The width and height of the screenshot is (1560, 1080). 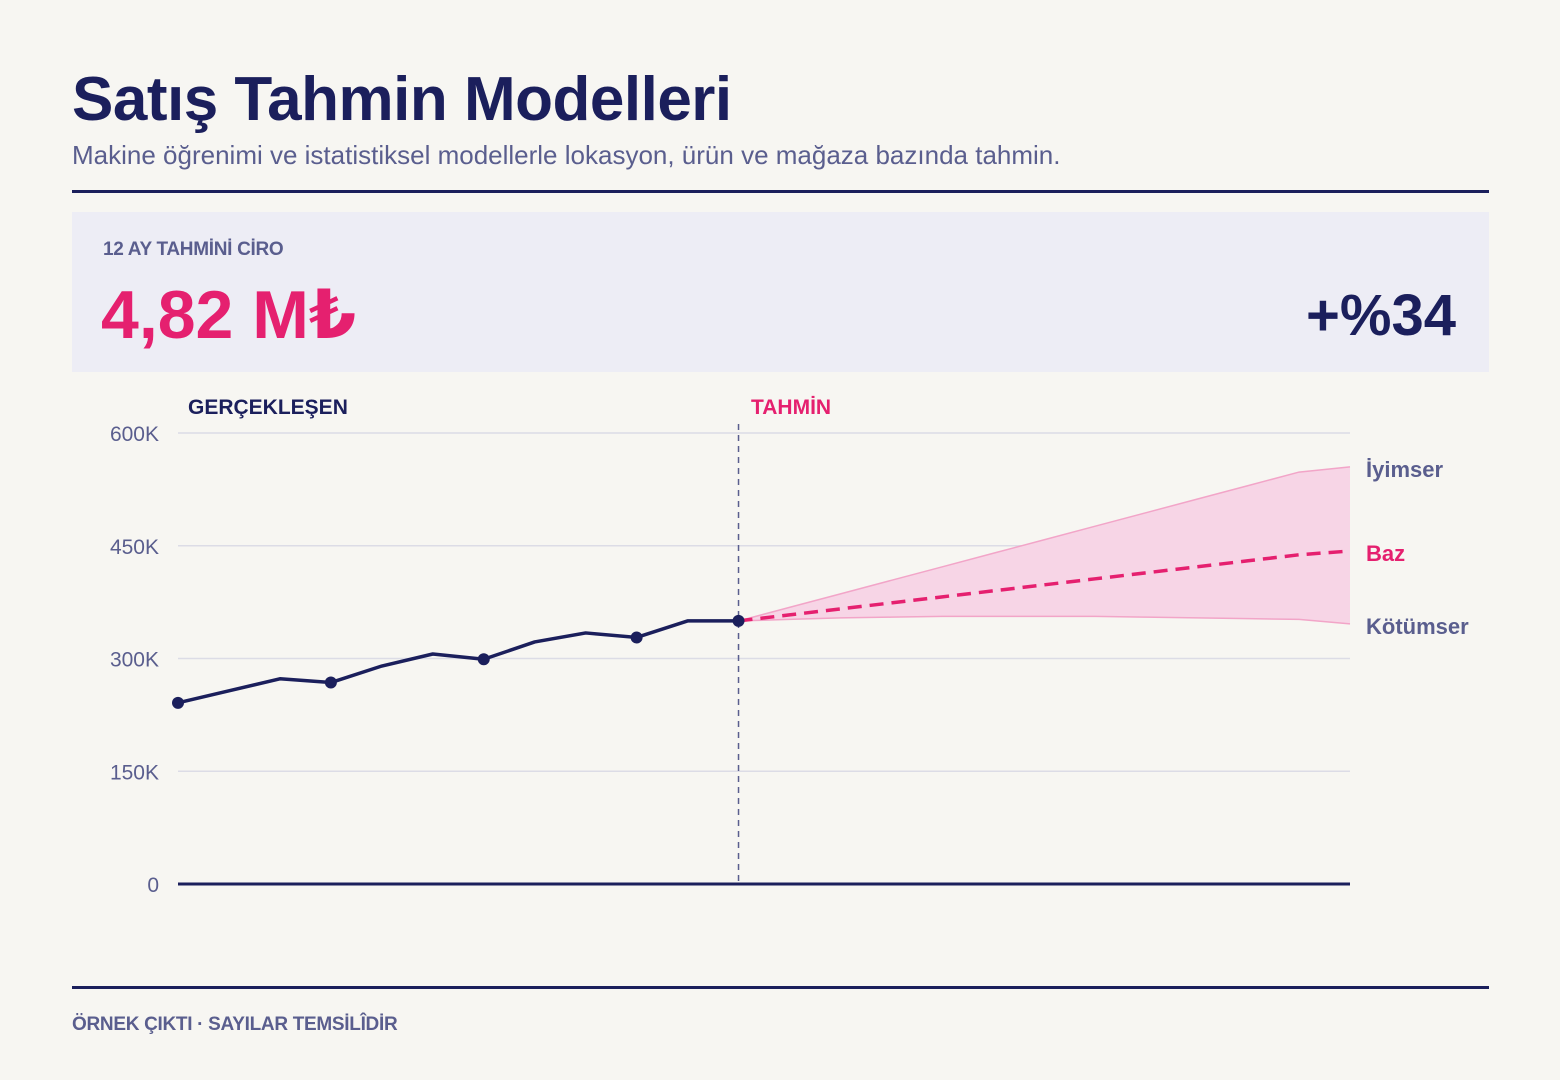 I want to click on header-divider, so click(x=780, y=191).